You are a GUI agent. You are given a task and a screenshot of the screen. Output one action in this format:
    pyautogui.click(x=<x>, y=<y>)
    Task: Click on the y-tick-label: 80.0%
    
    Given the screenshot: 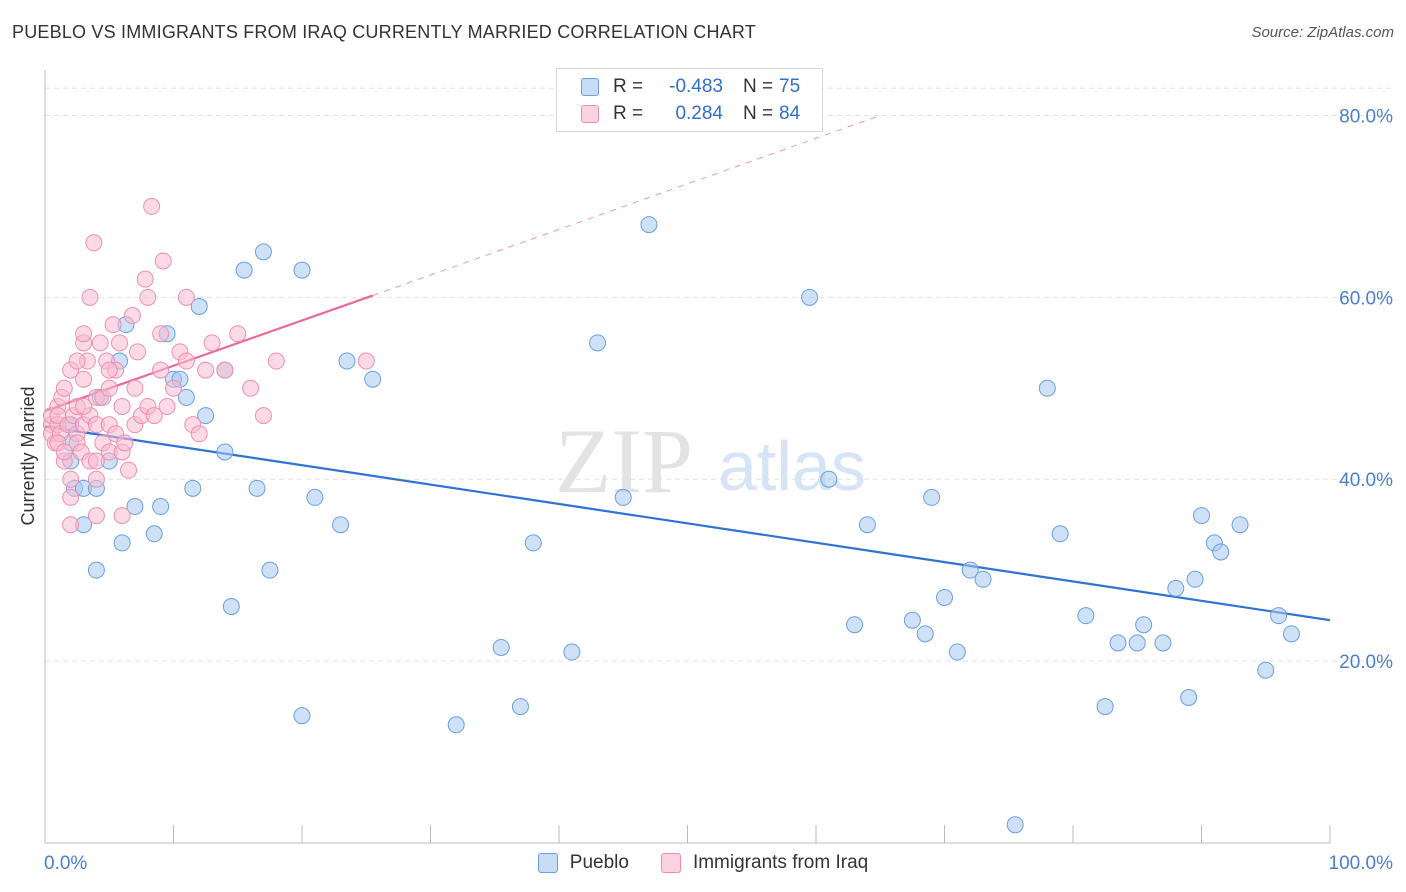 What is the action you would take?
    pyautogui.click(x=1366, y=116)
    